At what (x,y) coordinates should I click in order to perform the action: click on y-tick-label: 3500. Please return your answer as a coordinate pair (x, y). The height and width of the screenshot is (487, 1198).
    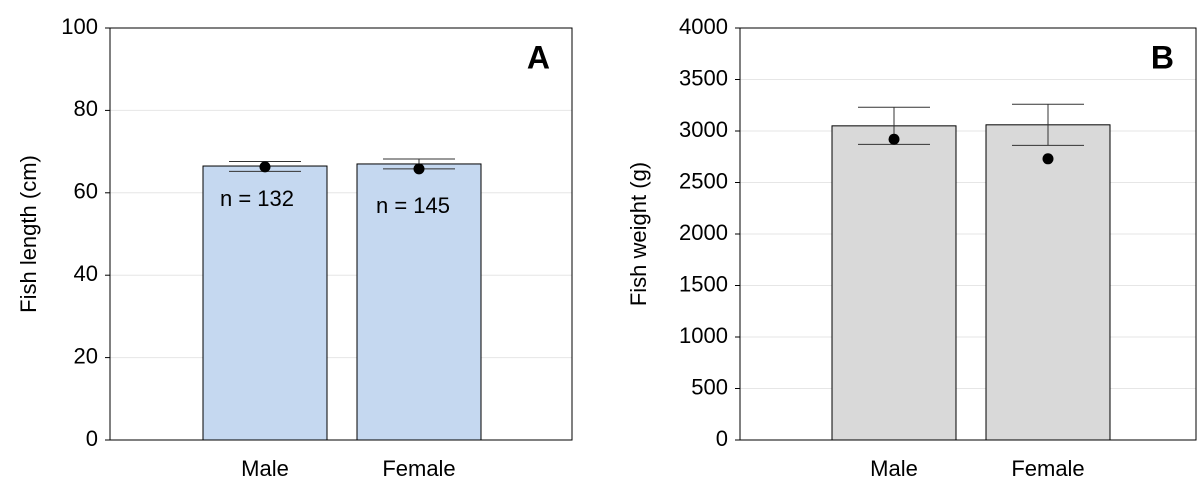
    Looking at the image, I should click on (703, 77).